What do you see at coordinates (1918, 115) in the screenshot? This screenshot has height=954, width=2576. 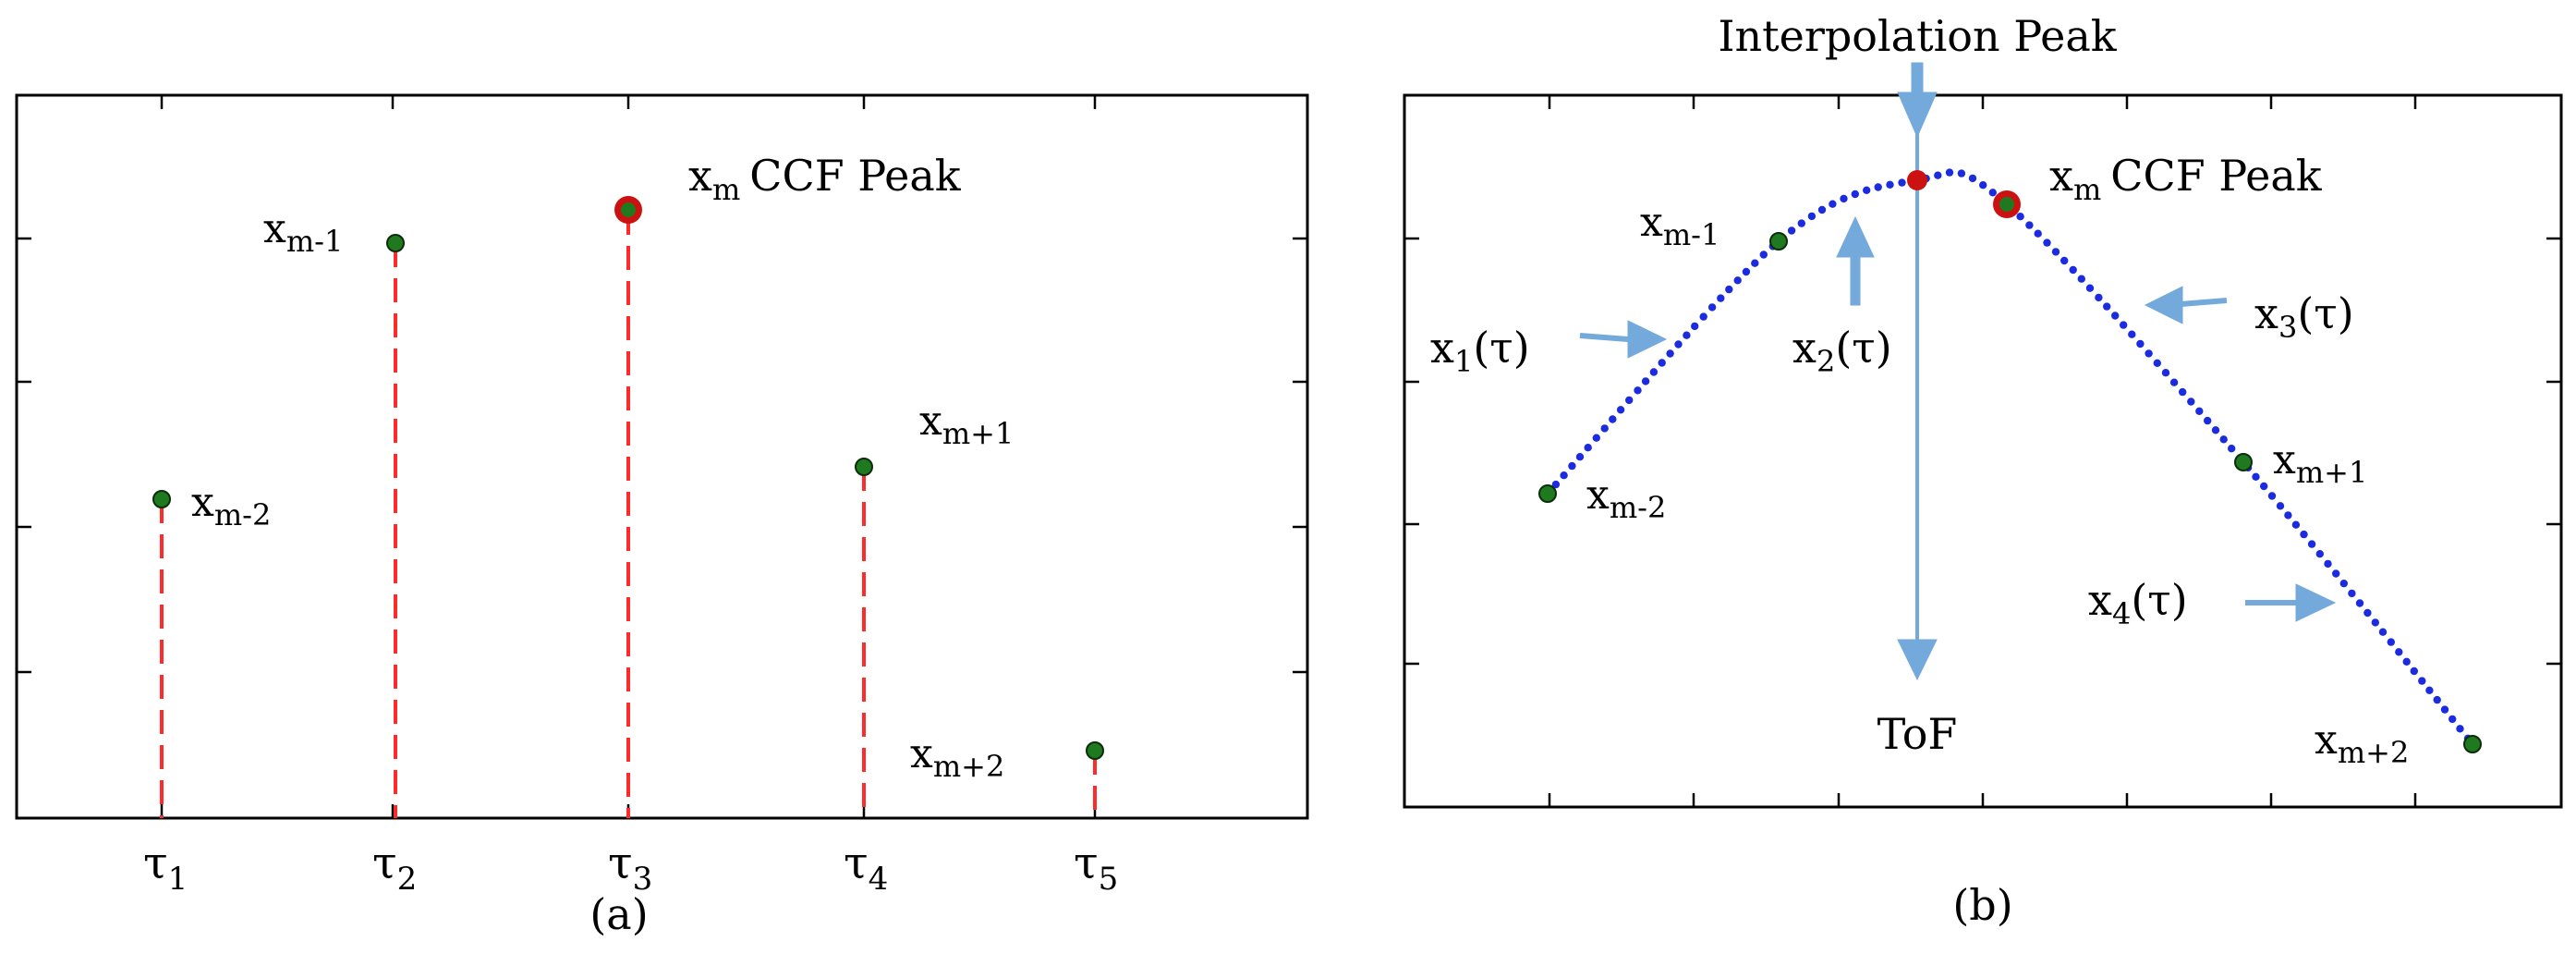 I see `interp-peak-arrow-icon` at bounding box center [1918, 115].